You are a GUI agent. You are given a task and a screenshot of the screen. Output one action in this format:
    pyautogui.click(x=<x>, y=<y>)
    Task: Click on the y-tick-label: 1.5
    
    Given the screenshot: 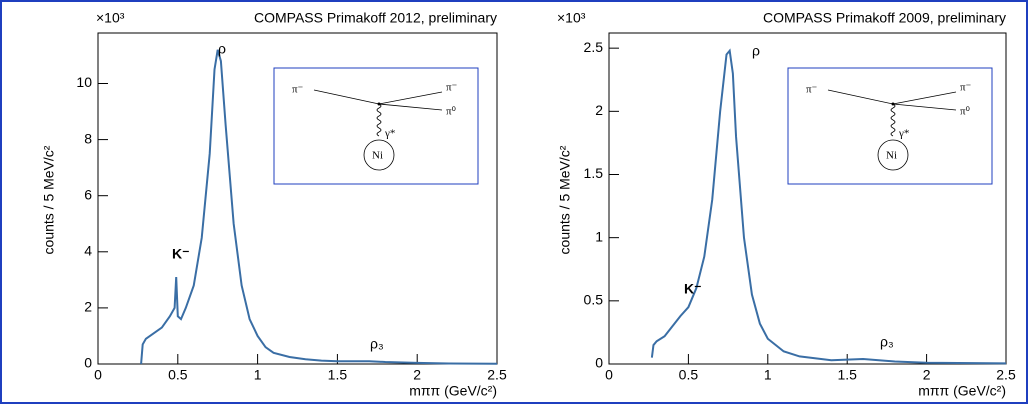 What is the action you would take?
    pyautogui.click(x=594, y=173)
    